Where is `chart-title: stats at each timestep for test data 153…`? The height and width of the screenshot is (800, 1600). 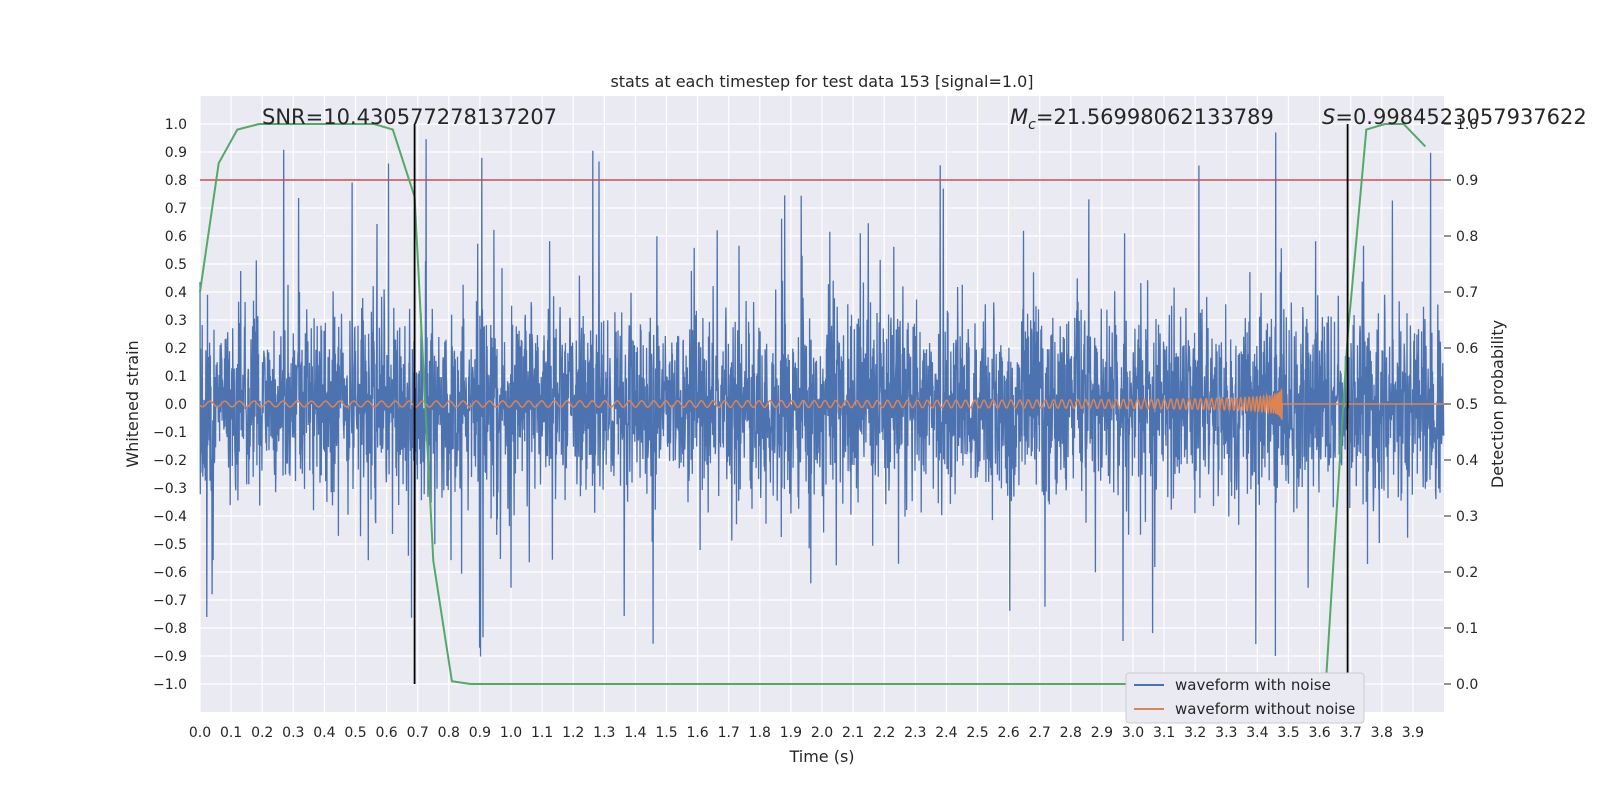 chart-title: stats at each timestep for test data 153… is located at coordinates (821, 81).